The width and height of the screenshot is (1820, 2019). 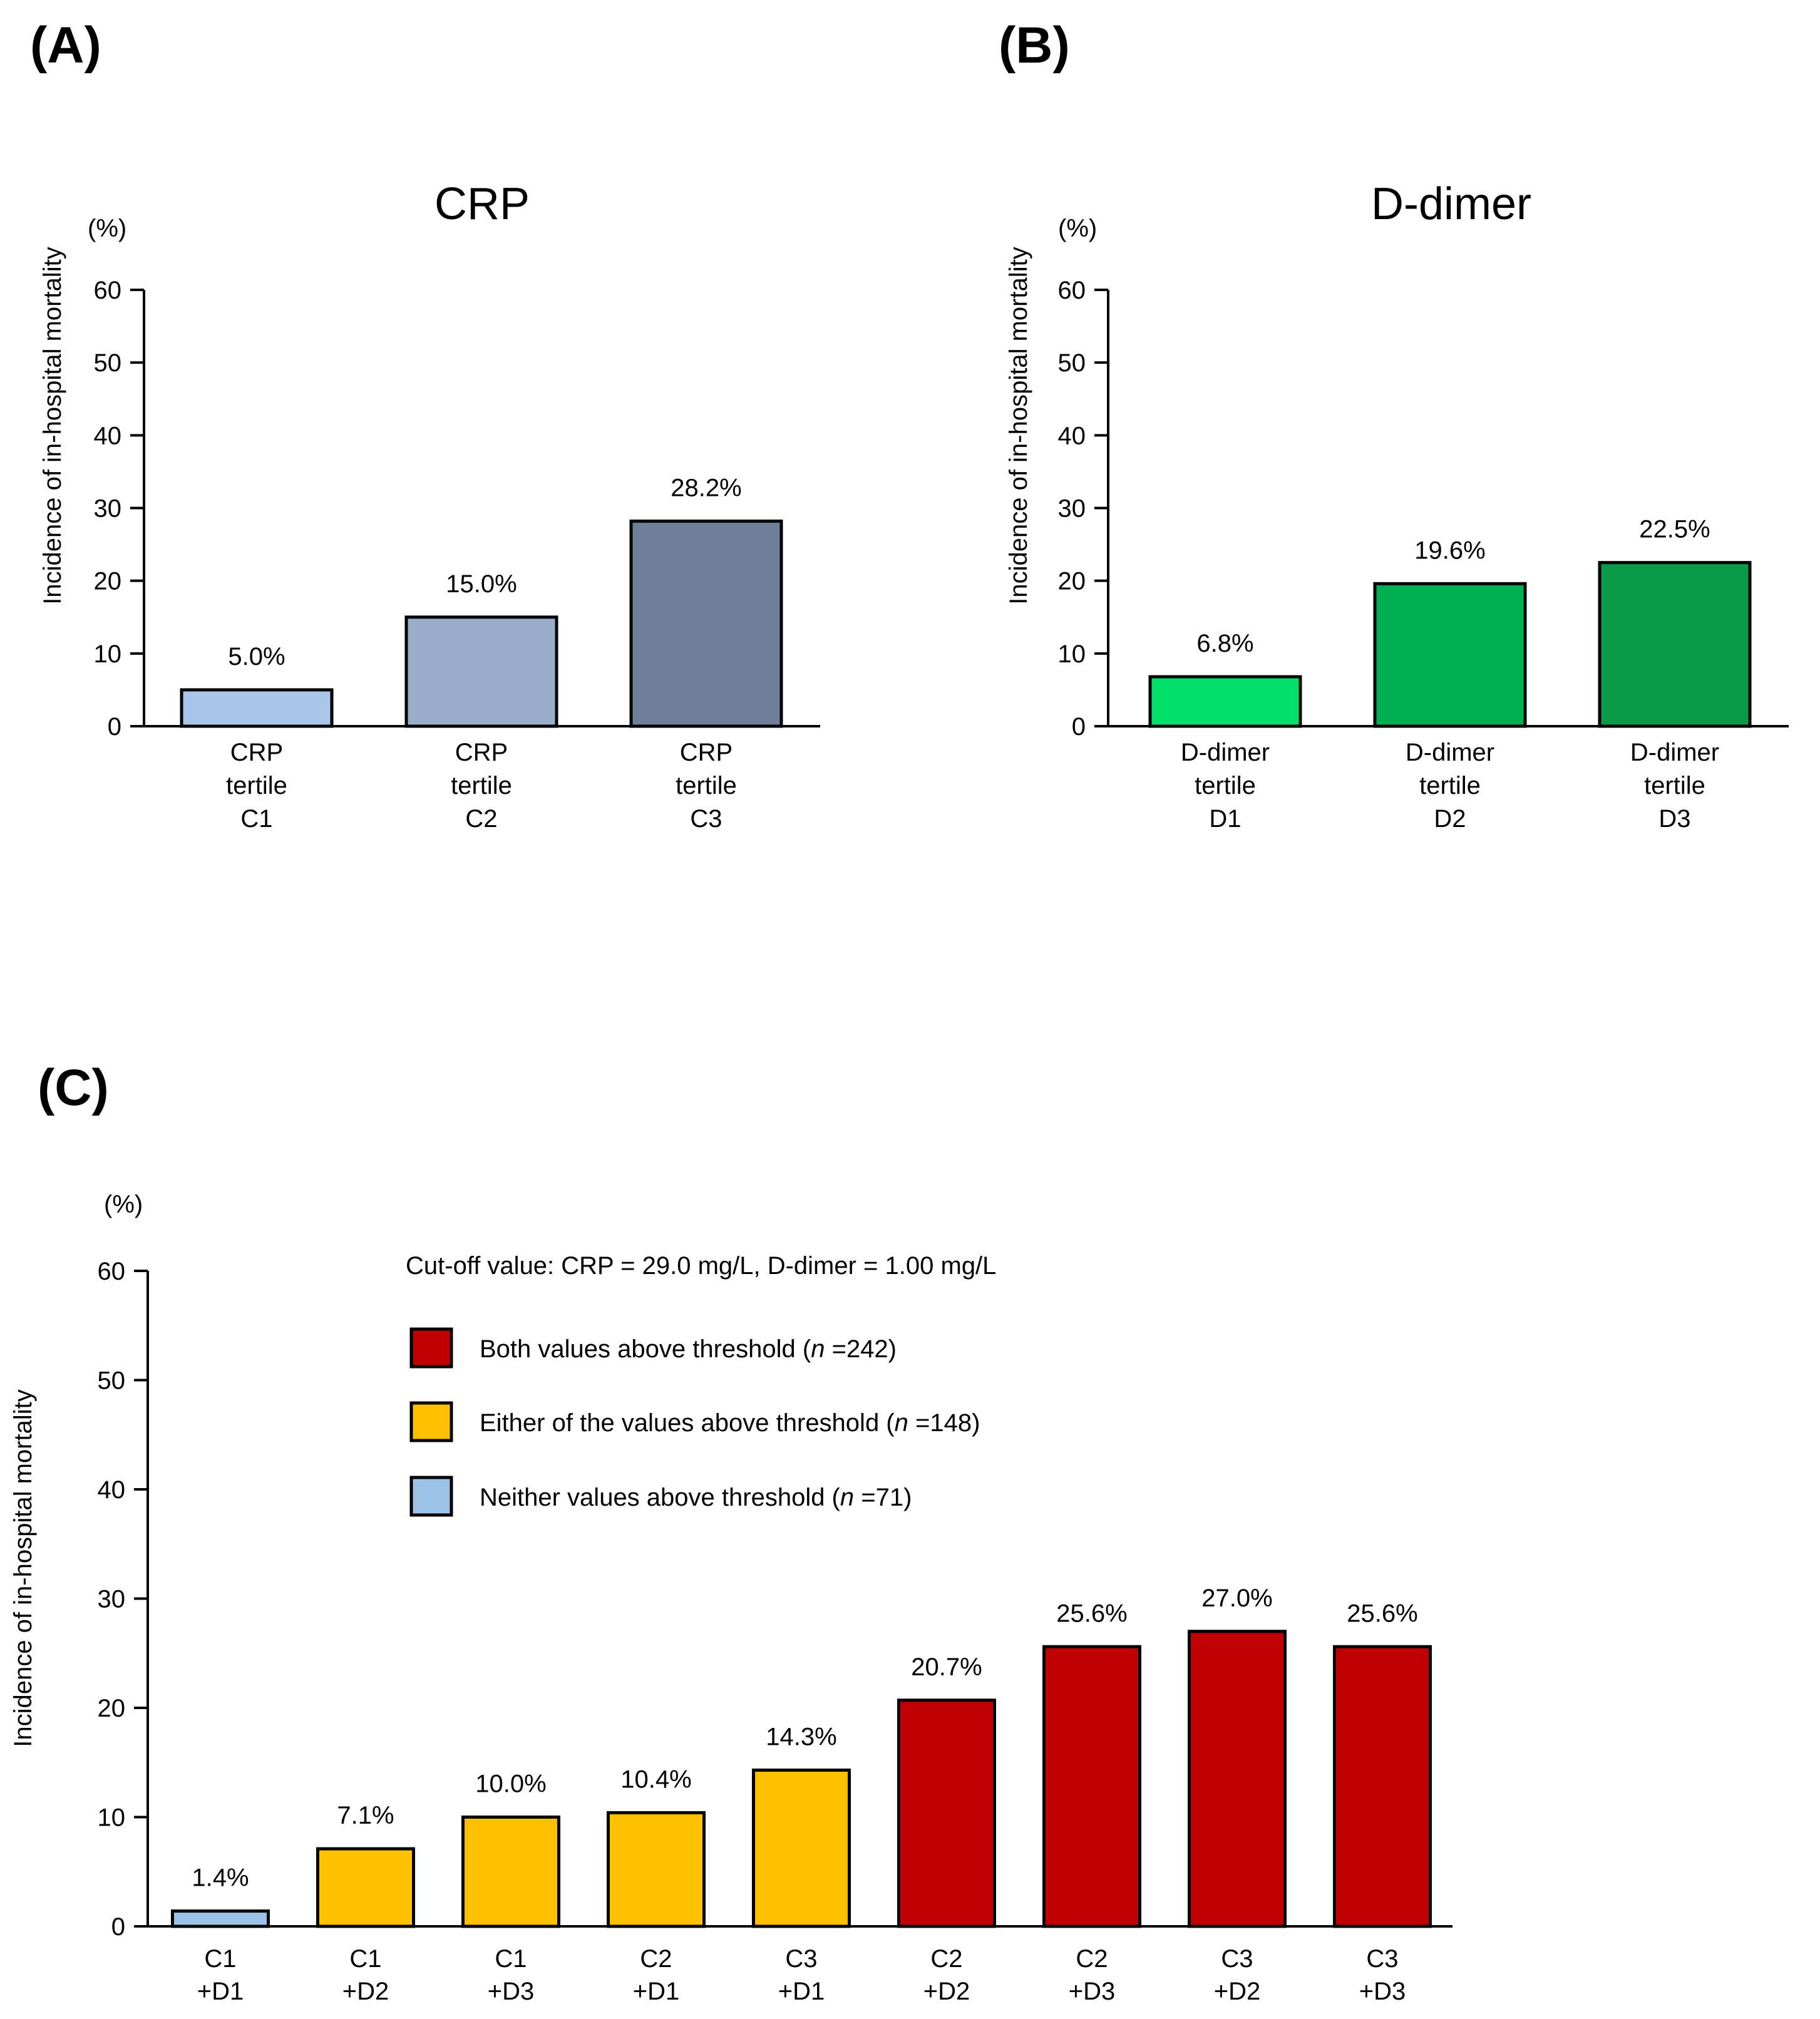 I want to click on value-label-2: 19.6%, so click(x=1449, y=551).